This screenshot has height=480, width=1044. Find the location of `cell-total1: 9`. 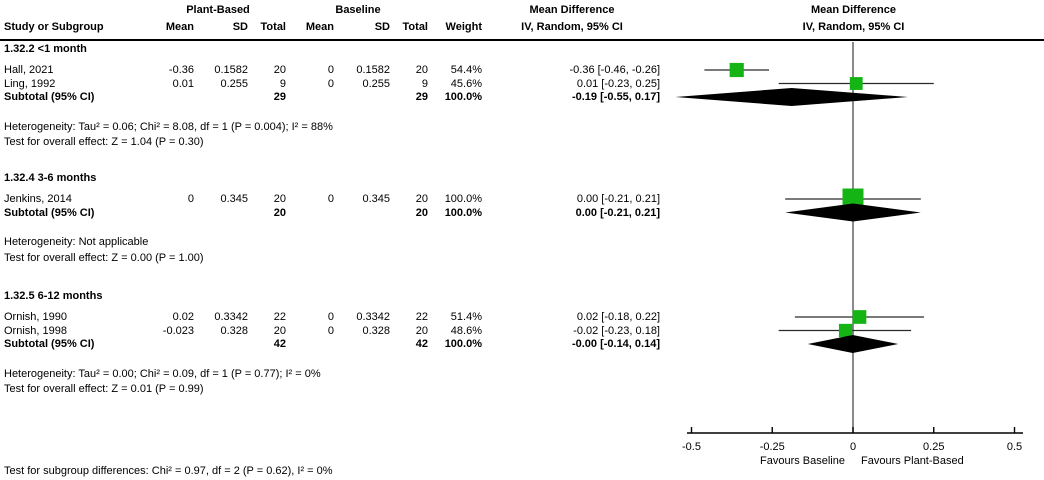

cell-total1: 9 is located at coordinates (282, 83).